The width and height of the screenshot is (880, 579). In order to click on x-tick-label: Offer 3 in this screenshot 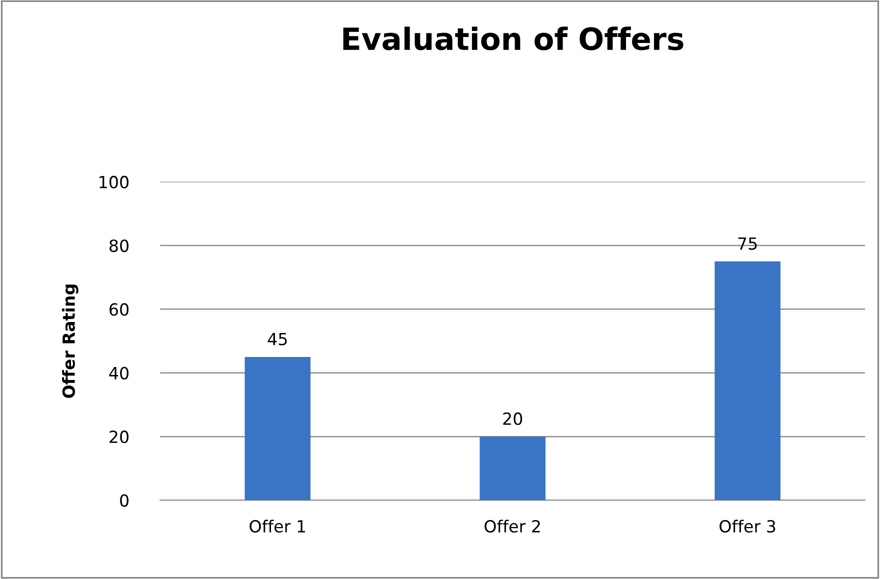, I will do `click(748, 526)`.